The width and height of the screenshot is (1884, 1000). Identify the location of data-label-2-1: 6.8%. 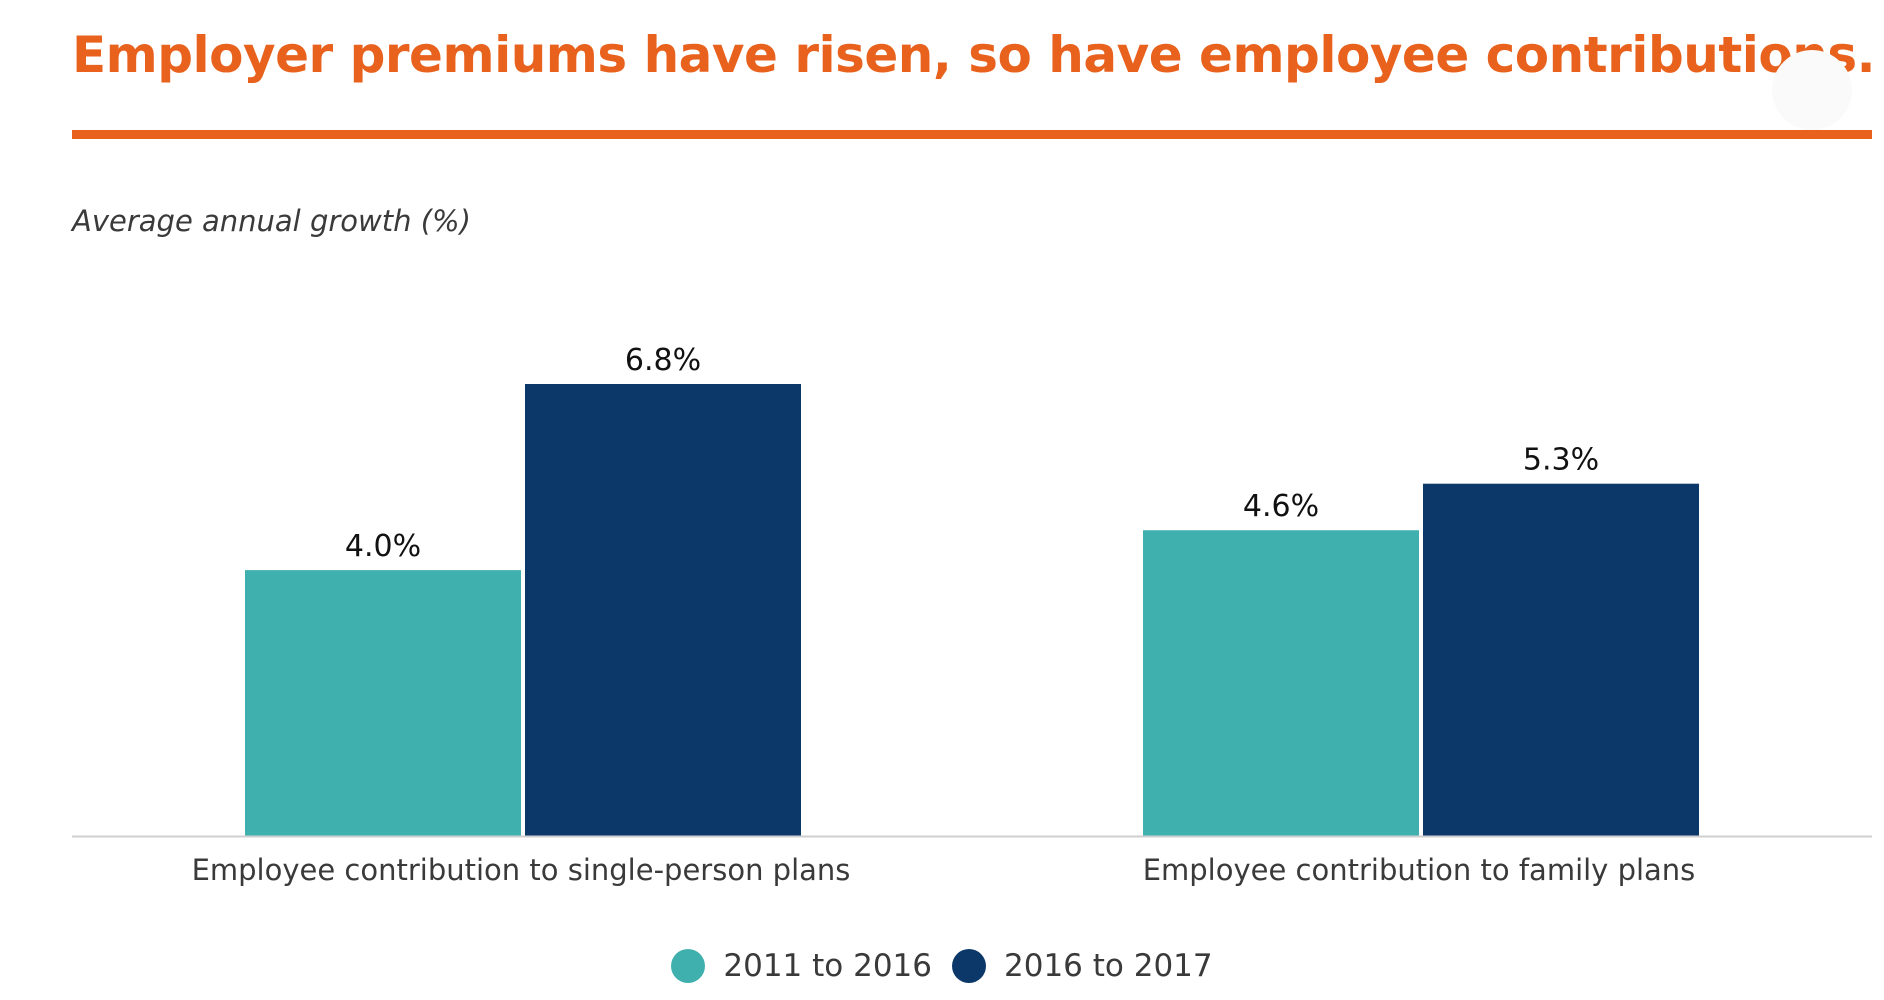
(663, 360).